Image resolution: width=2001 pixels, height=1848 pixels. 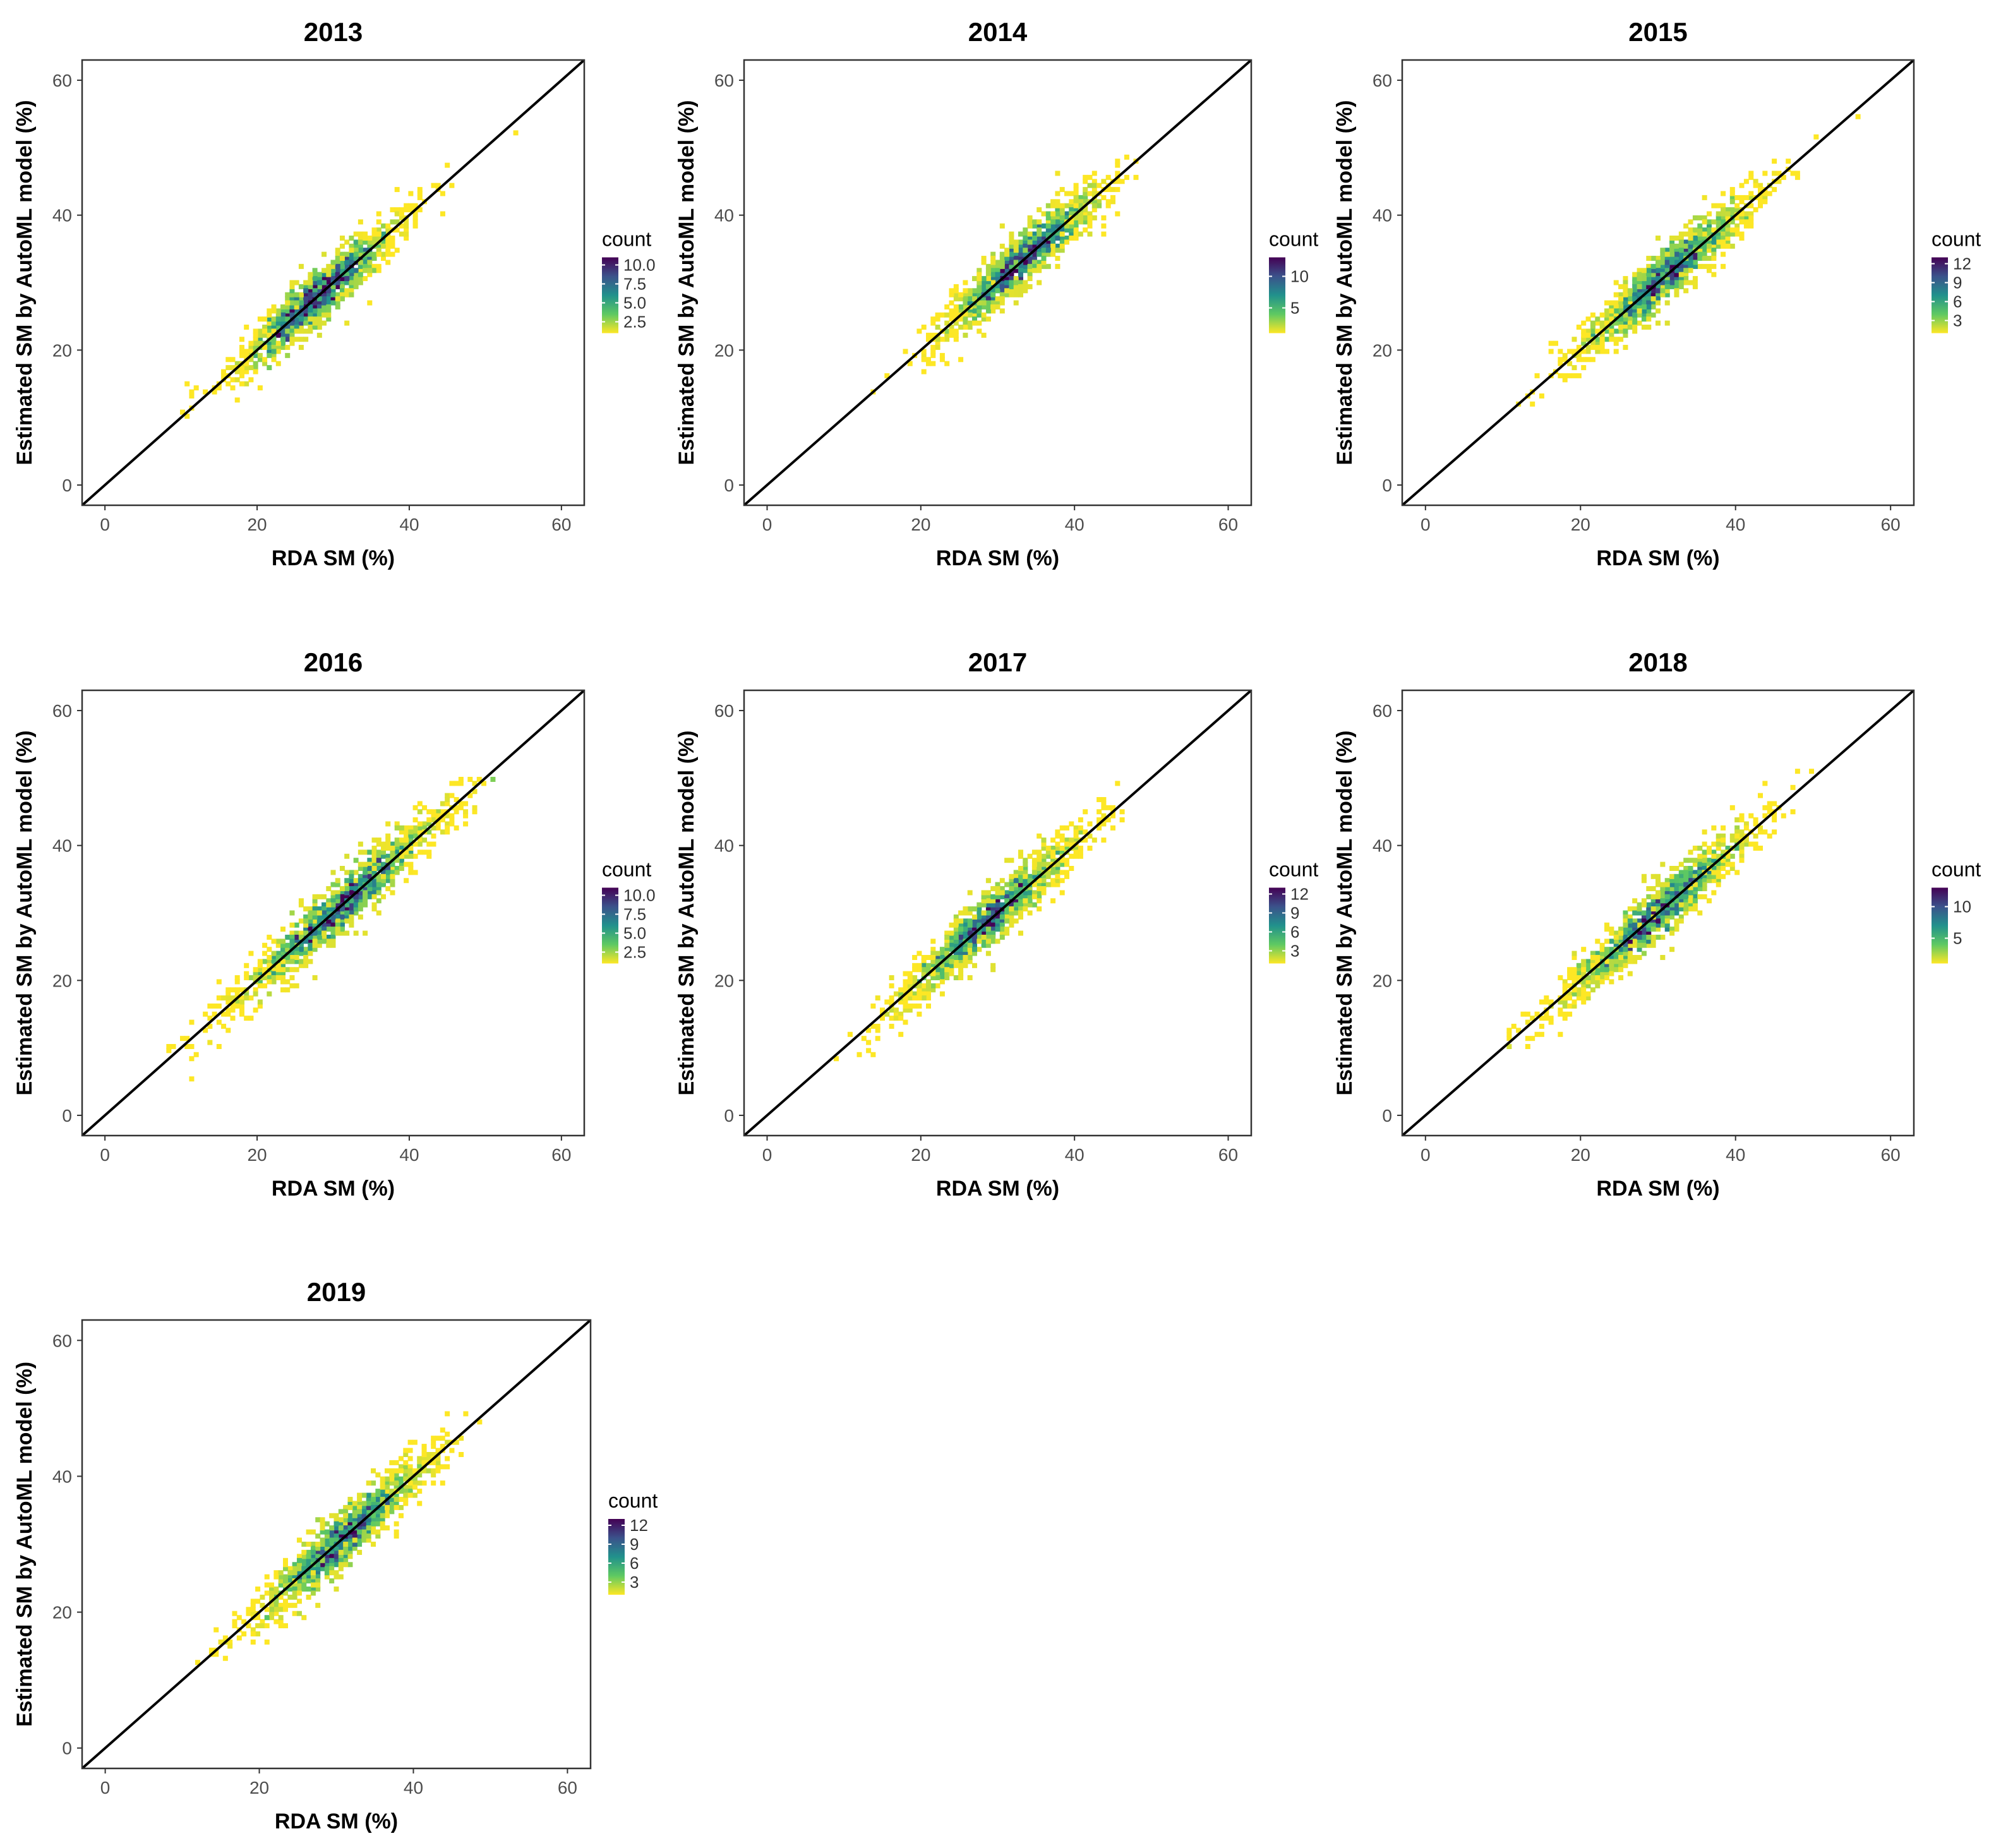 I want to click on chart-title: 2015, so click(x=1657, y=32).